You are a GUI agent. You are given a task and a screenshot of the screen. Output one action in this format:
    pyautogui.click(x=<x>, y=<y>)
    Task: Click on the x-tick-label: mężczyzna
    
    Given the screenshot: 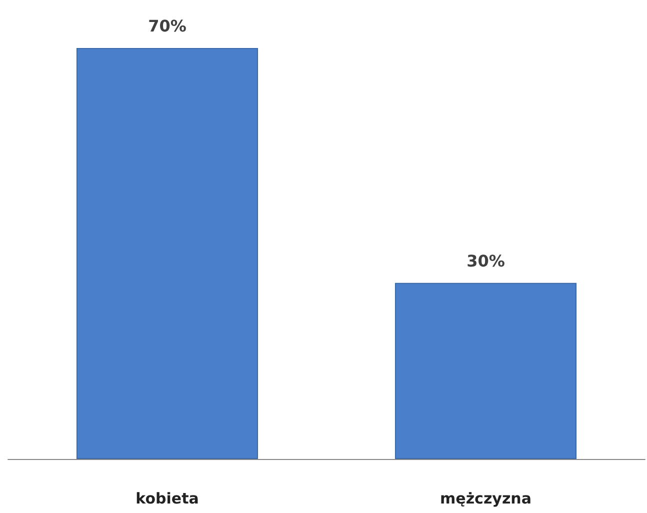 What is the action you would take?
    pyautogui.click(x=486, y=499)
    